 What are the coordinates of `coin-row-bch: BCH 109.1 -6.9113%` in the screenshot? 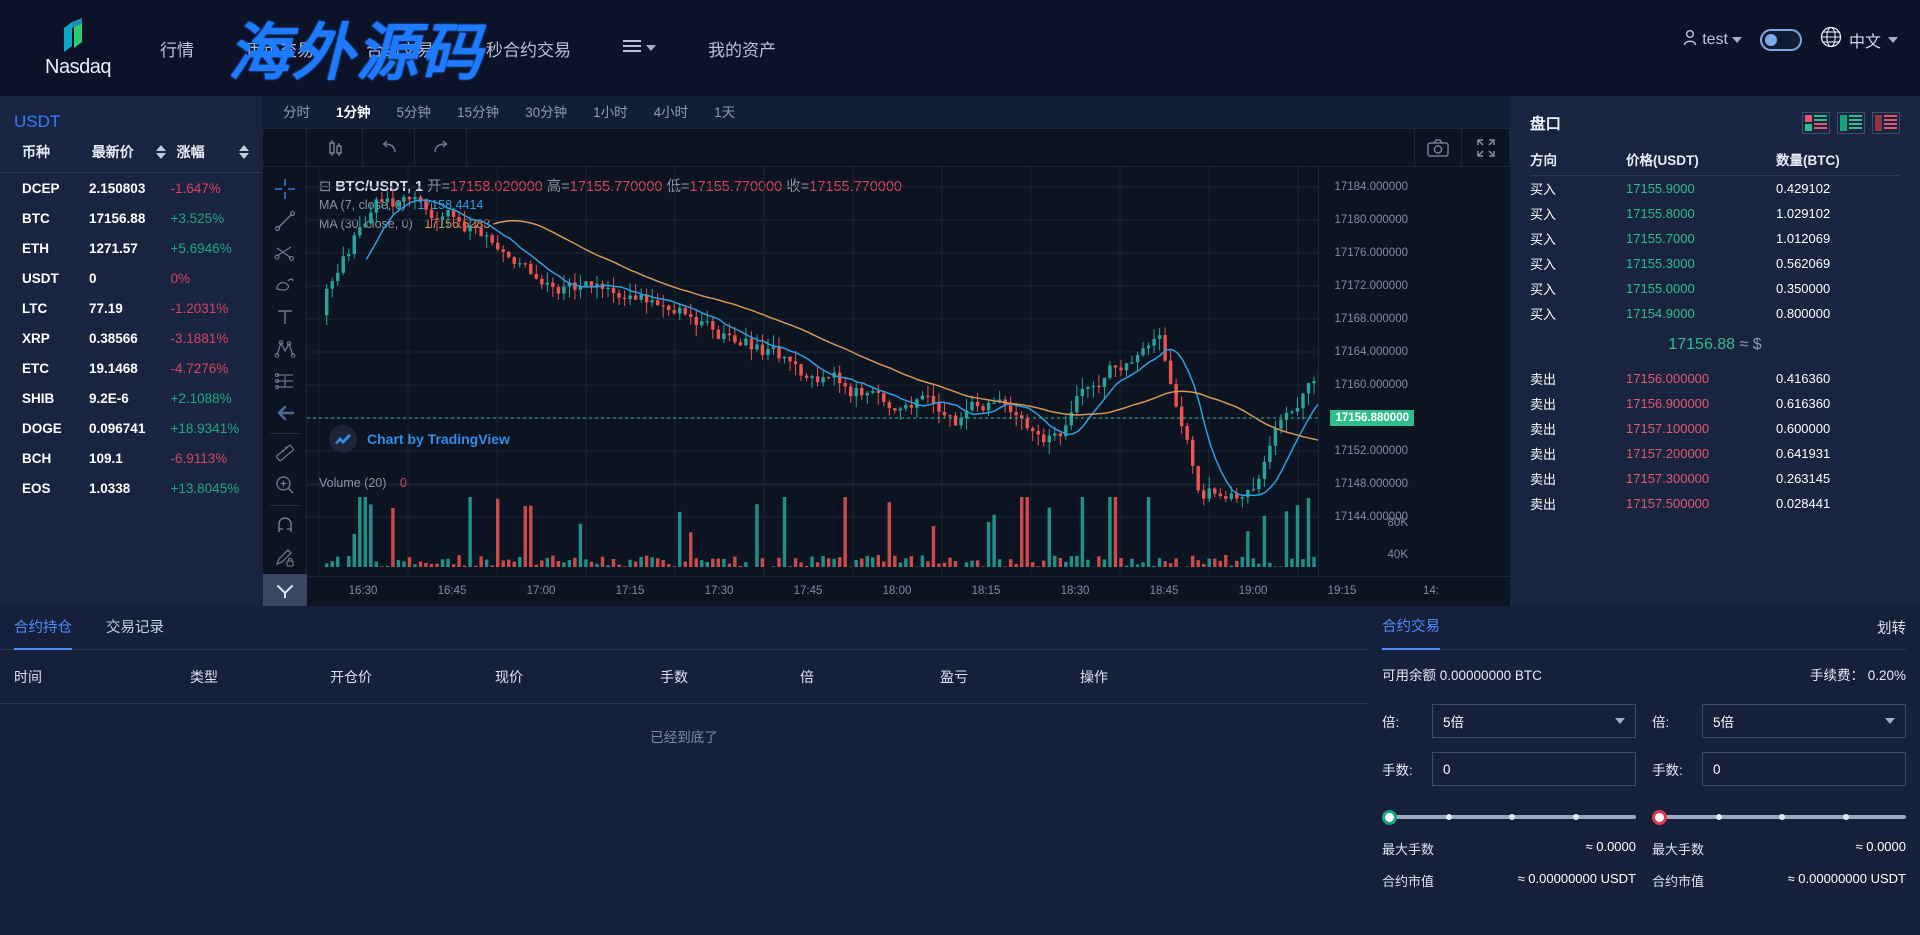 It's located at (131, 458).